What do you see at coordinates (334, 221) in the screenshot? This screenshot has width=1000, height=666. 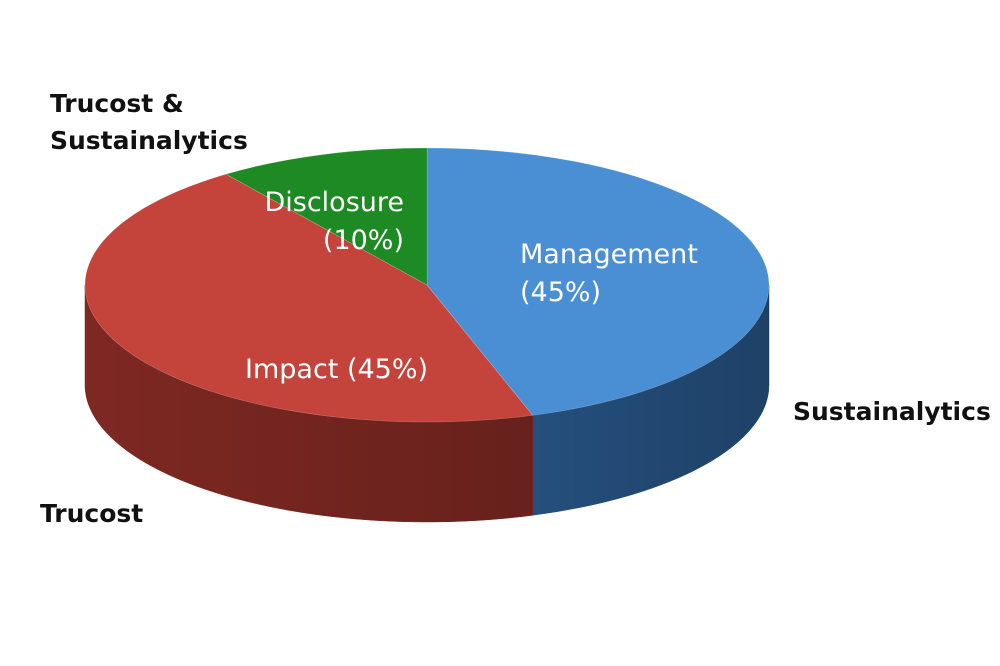 I see `slice-label-disclosure: Disclosure (10%)` at bounding box center [334, 221].